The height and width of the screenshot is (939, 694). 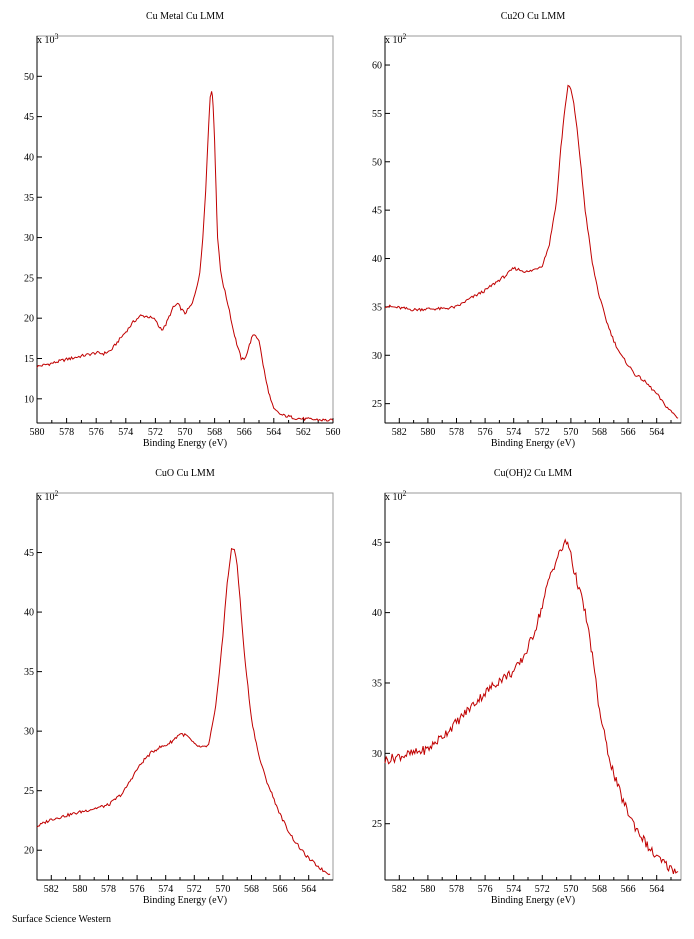 What do you see at coordinates (183, 711) in the screenshot?
I see `series-line-cuo` at bounding box center [183, 711].